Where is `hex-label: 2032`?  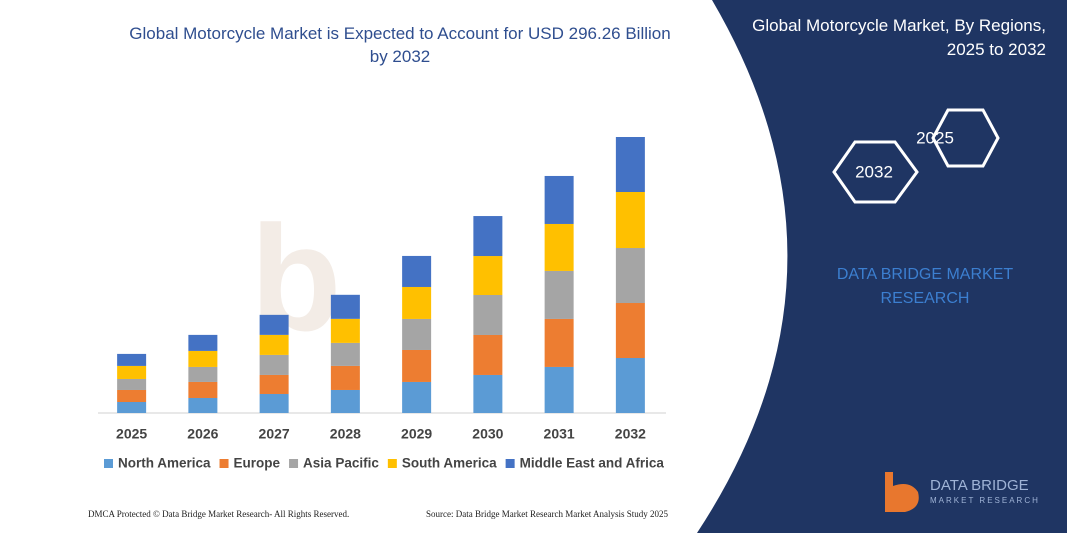 hex-label: 2032 is located at coordinates (874, 171).